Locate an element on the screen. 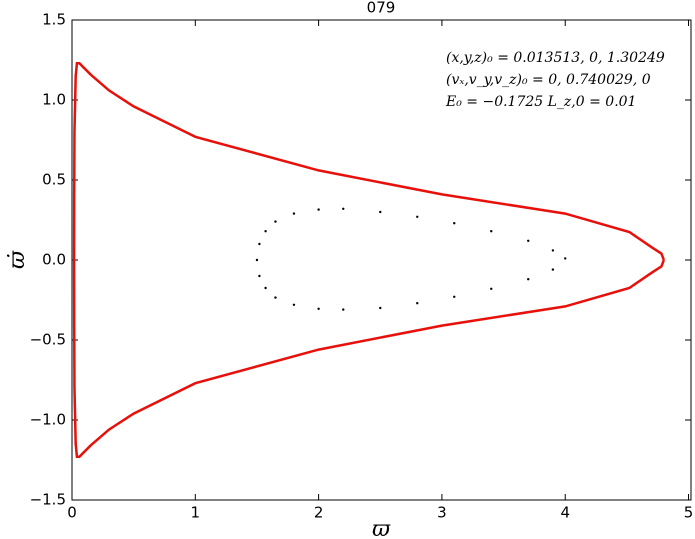 The image size is (695, 539). y-tick-label: −1.0 is located at coordinates (48, 420).